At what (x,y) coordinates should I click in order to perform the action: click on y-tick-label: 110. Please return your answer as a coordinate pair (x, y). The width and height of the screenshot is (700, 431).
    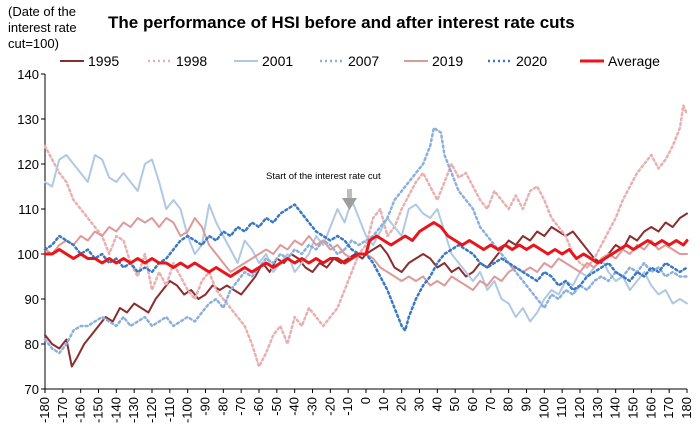
    Looking at the image, I should click on (28, 209).